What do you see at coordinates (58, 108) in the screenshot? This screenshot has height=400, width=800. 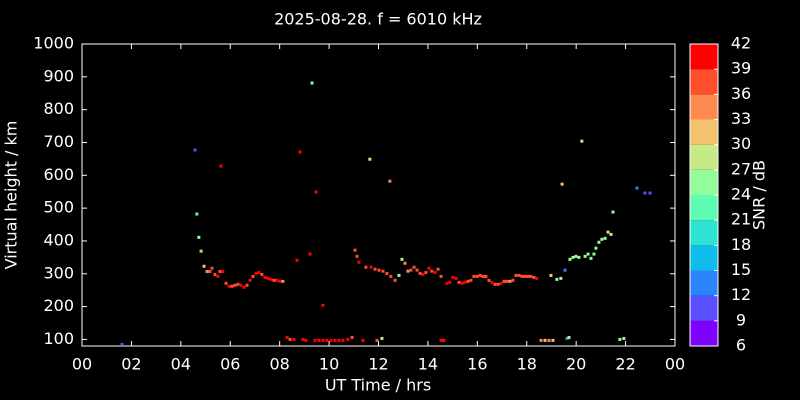 I see `y-tick-label: 800` at bounding box center [58, 108].